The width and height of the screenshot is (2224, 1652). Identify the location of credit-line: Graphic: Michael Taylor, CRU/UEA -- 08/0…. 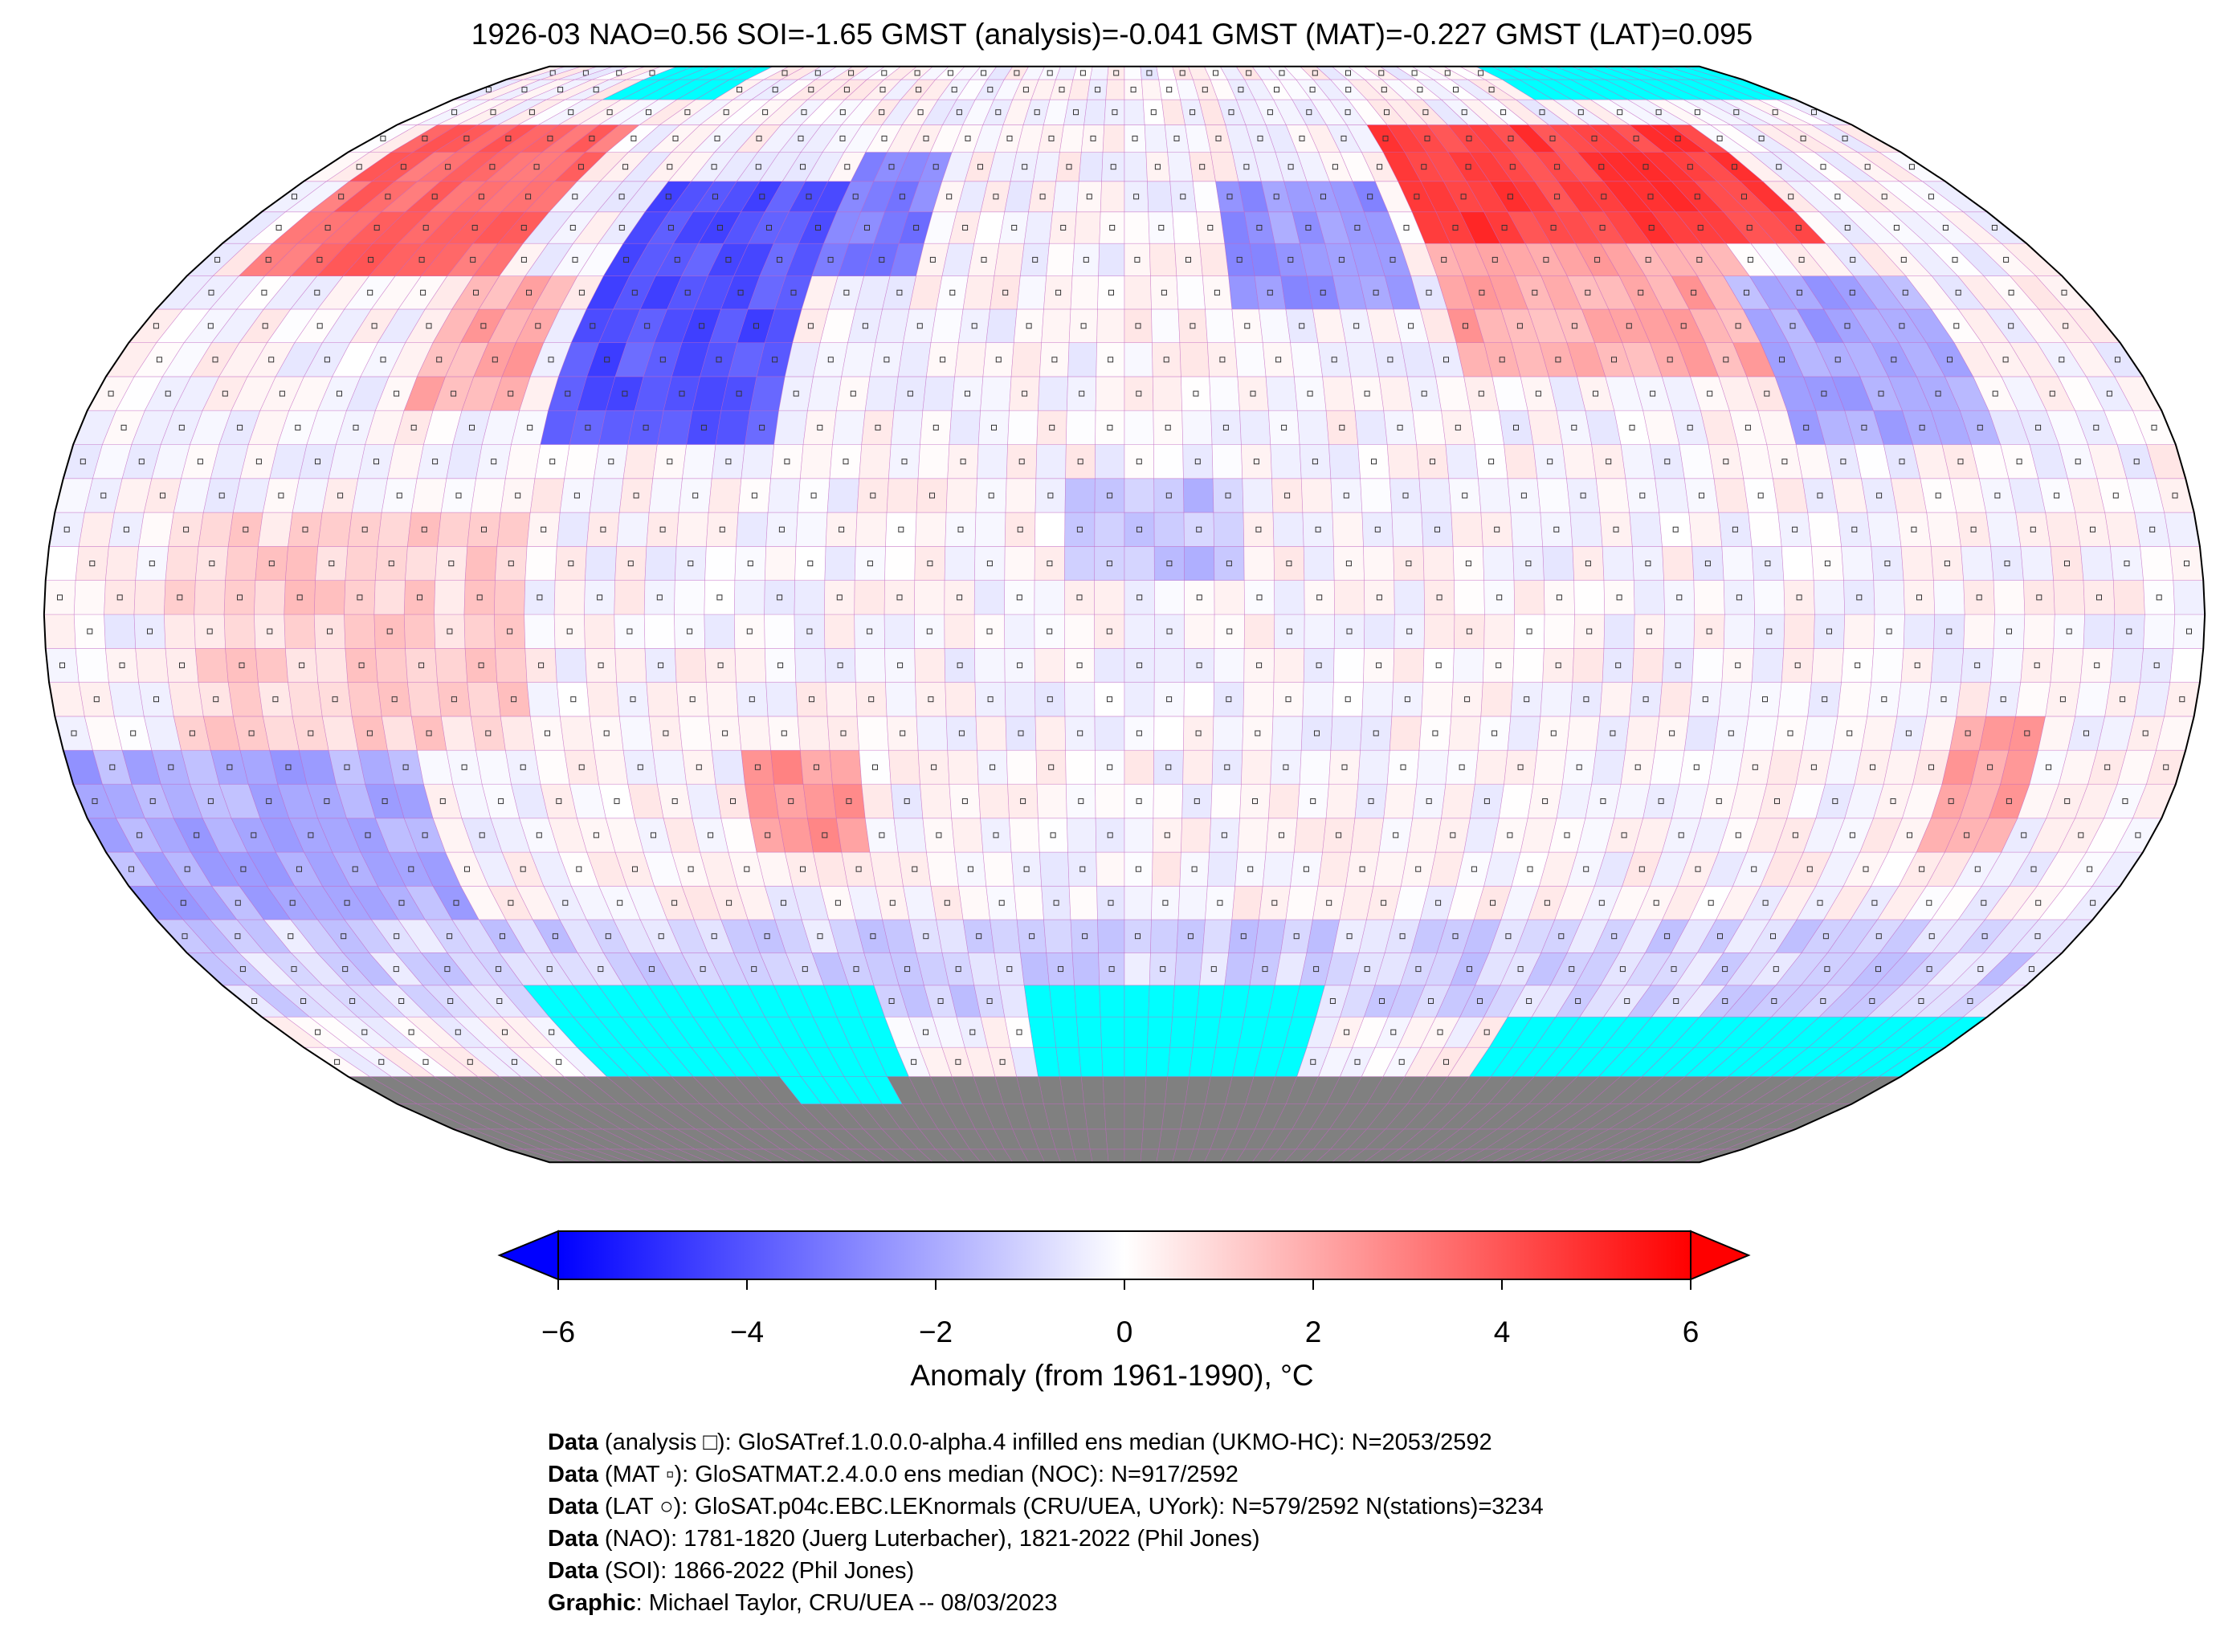
(1046, 1603).